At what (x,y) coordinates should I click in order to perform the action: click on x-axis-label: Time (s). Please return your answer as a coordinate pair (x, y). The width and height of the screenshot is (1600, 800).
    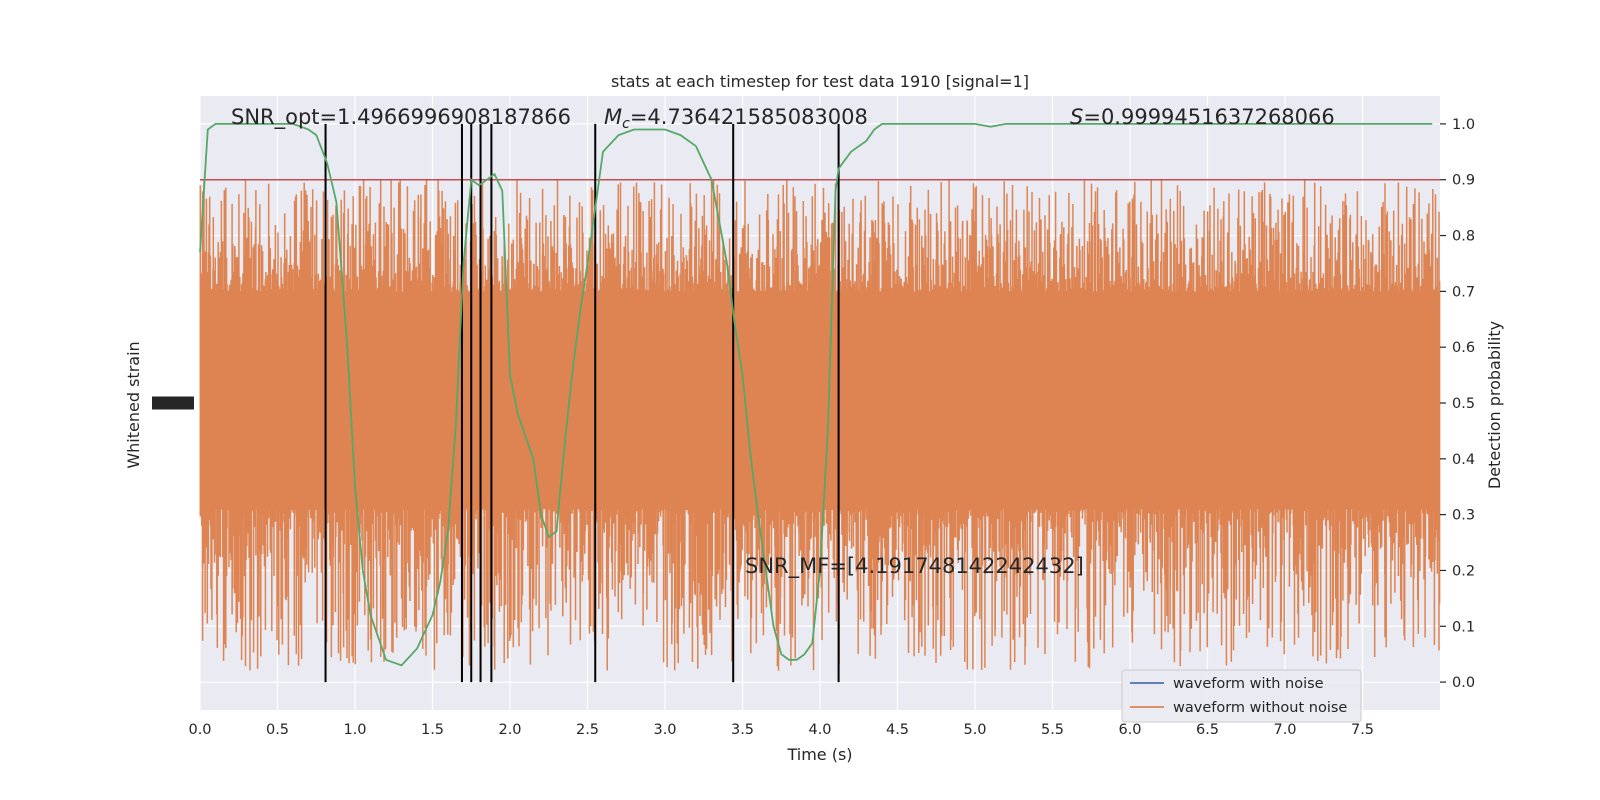
    Looking at the image, I should click on (819, 754).